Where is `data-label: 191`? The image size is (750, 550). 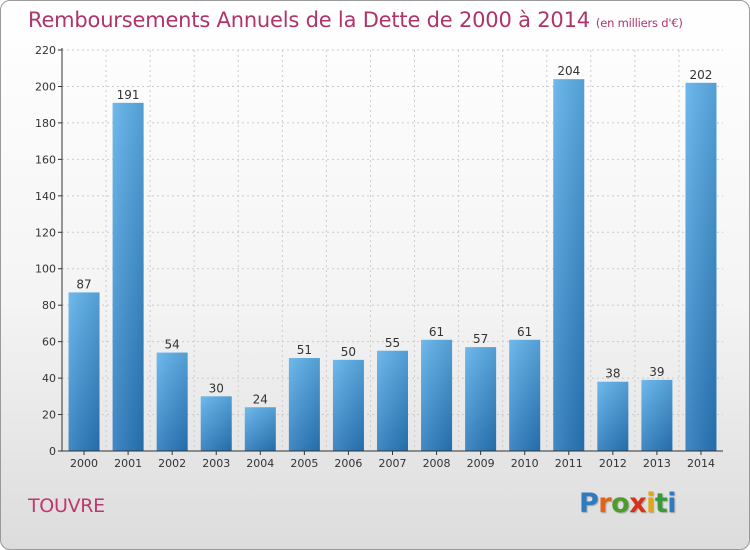
data-label: 191 is located at coordinates (128, 95).